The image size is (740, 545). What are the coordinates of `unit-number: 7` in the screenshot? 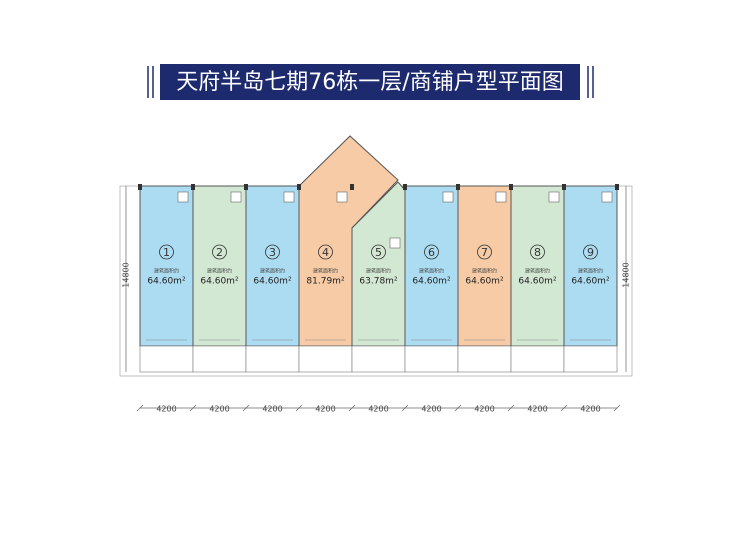 It's located at (484, 252).